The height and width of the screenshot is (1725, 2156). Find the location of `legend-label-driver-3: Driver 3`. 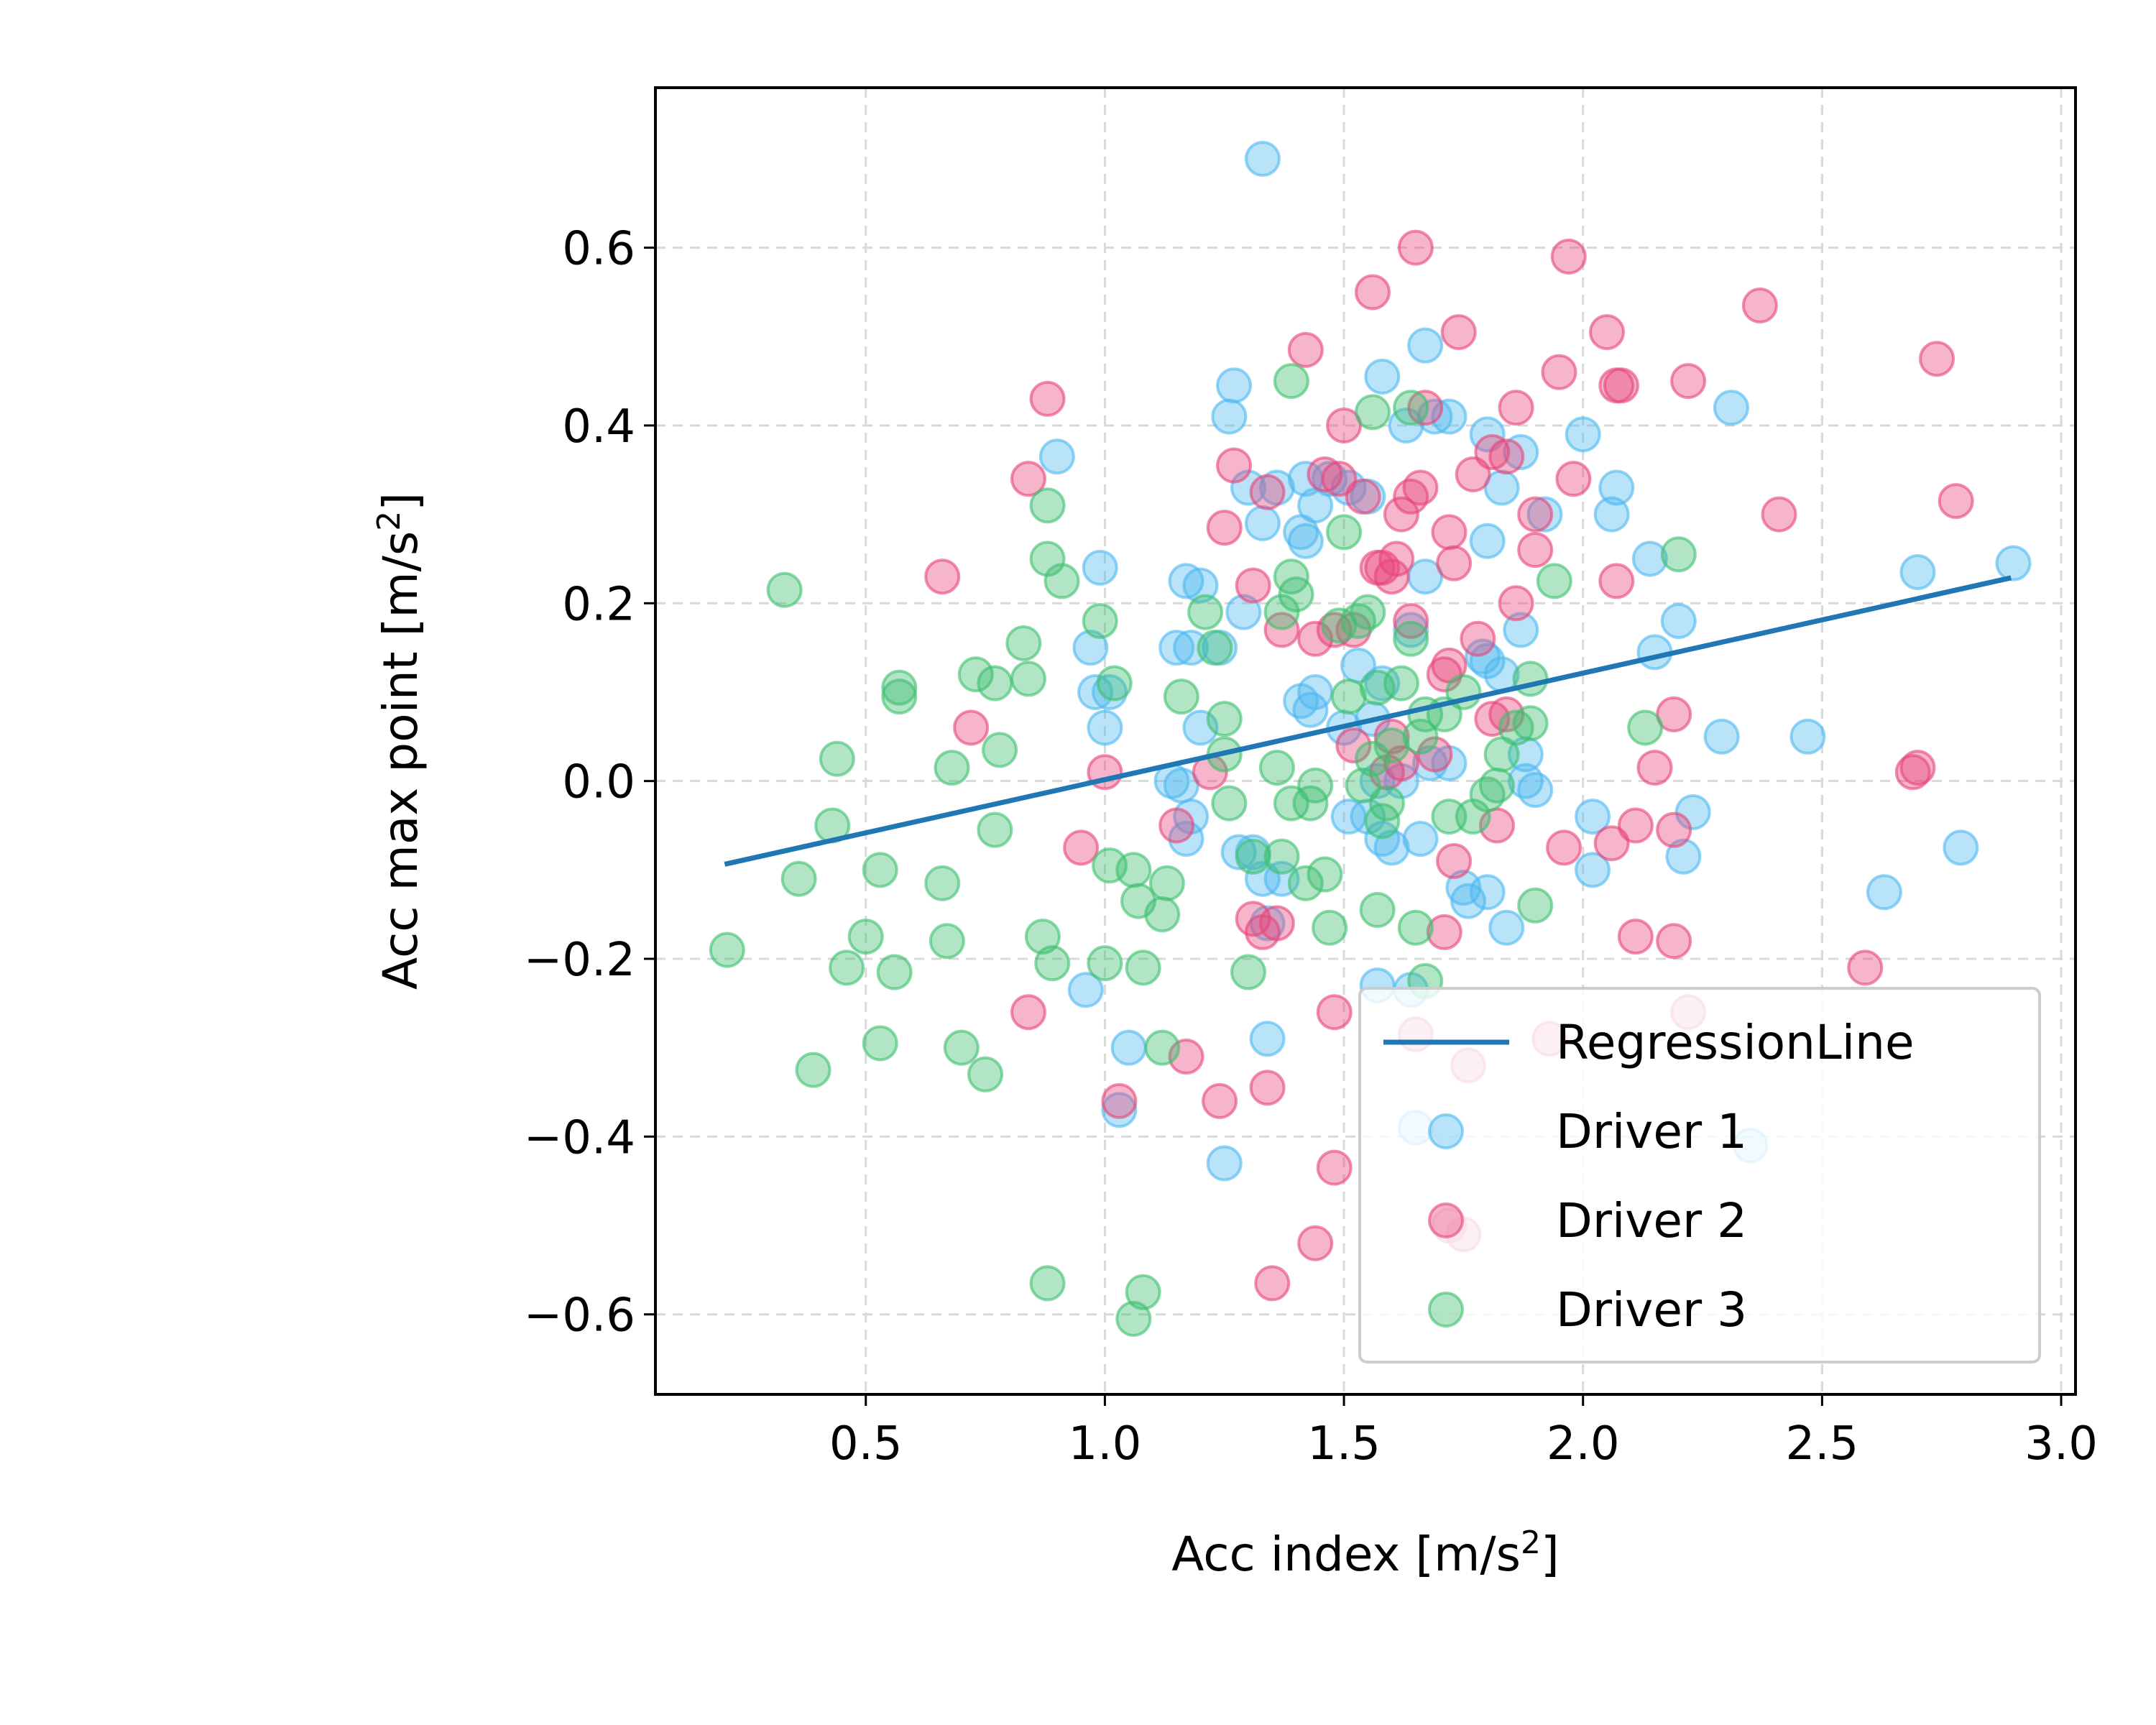

legend-label-driver-3: Driver 3 is located at coordinates (1652, 1310).